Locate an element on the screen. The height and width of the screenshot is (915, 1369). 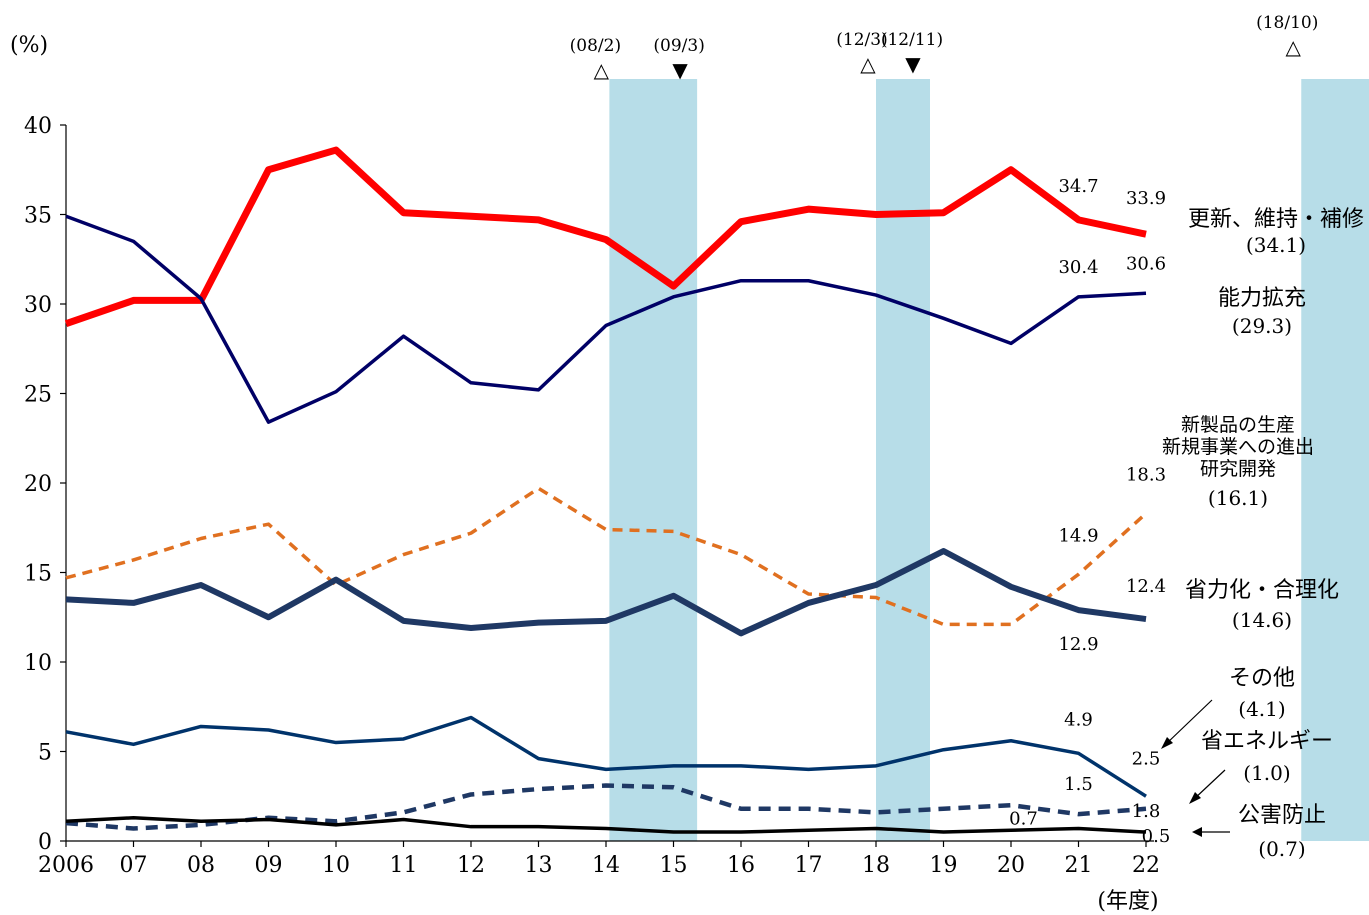
y-tick-label: 30 is located at coordinates (38, 305).